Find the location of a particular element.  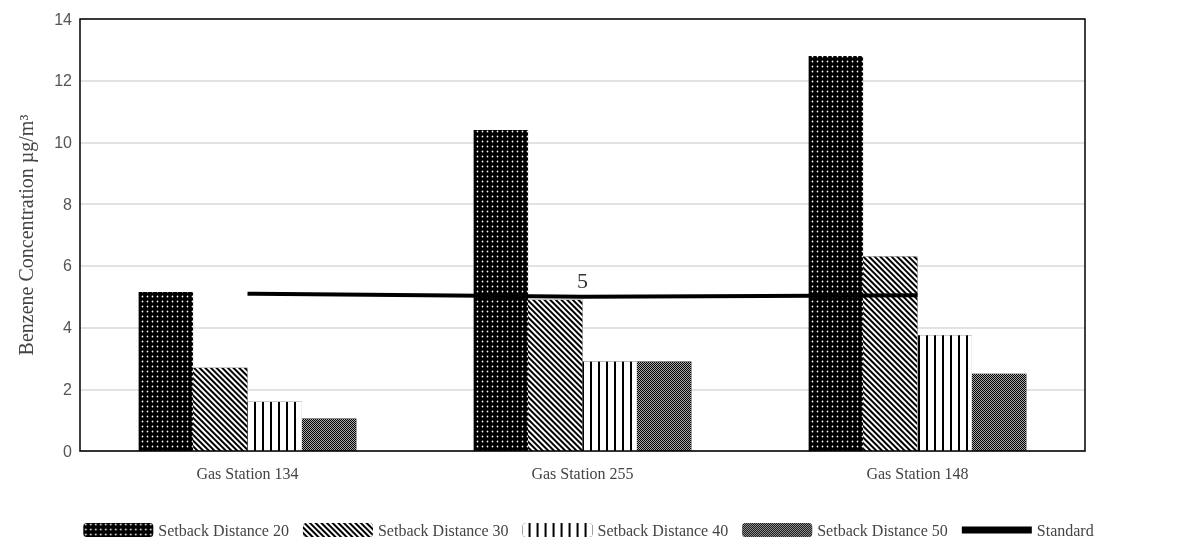

legend-label: Setback Distance 40 is located at coordinates (663, 530).